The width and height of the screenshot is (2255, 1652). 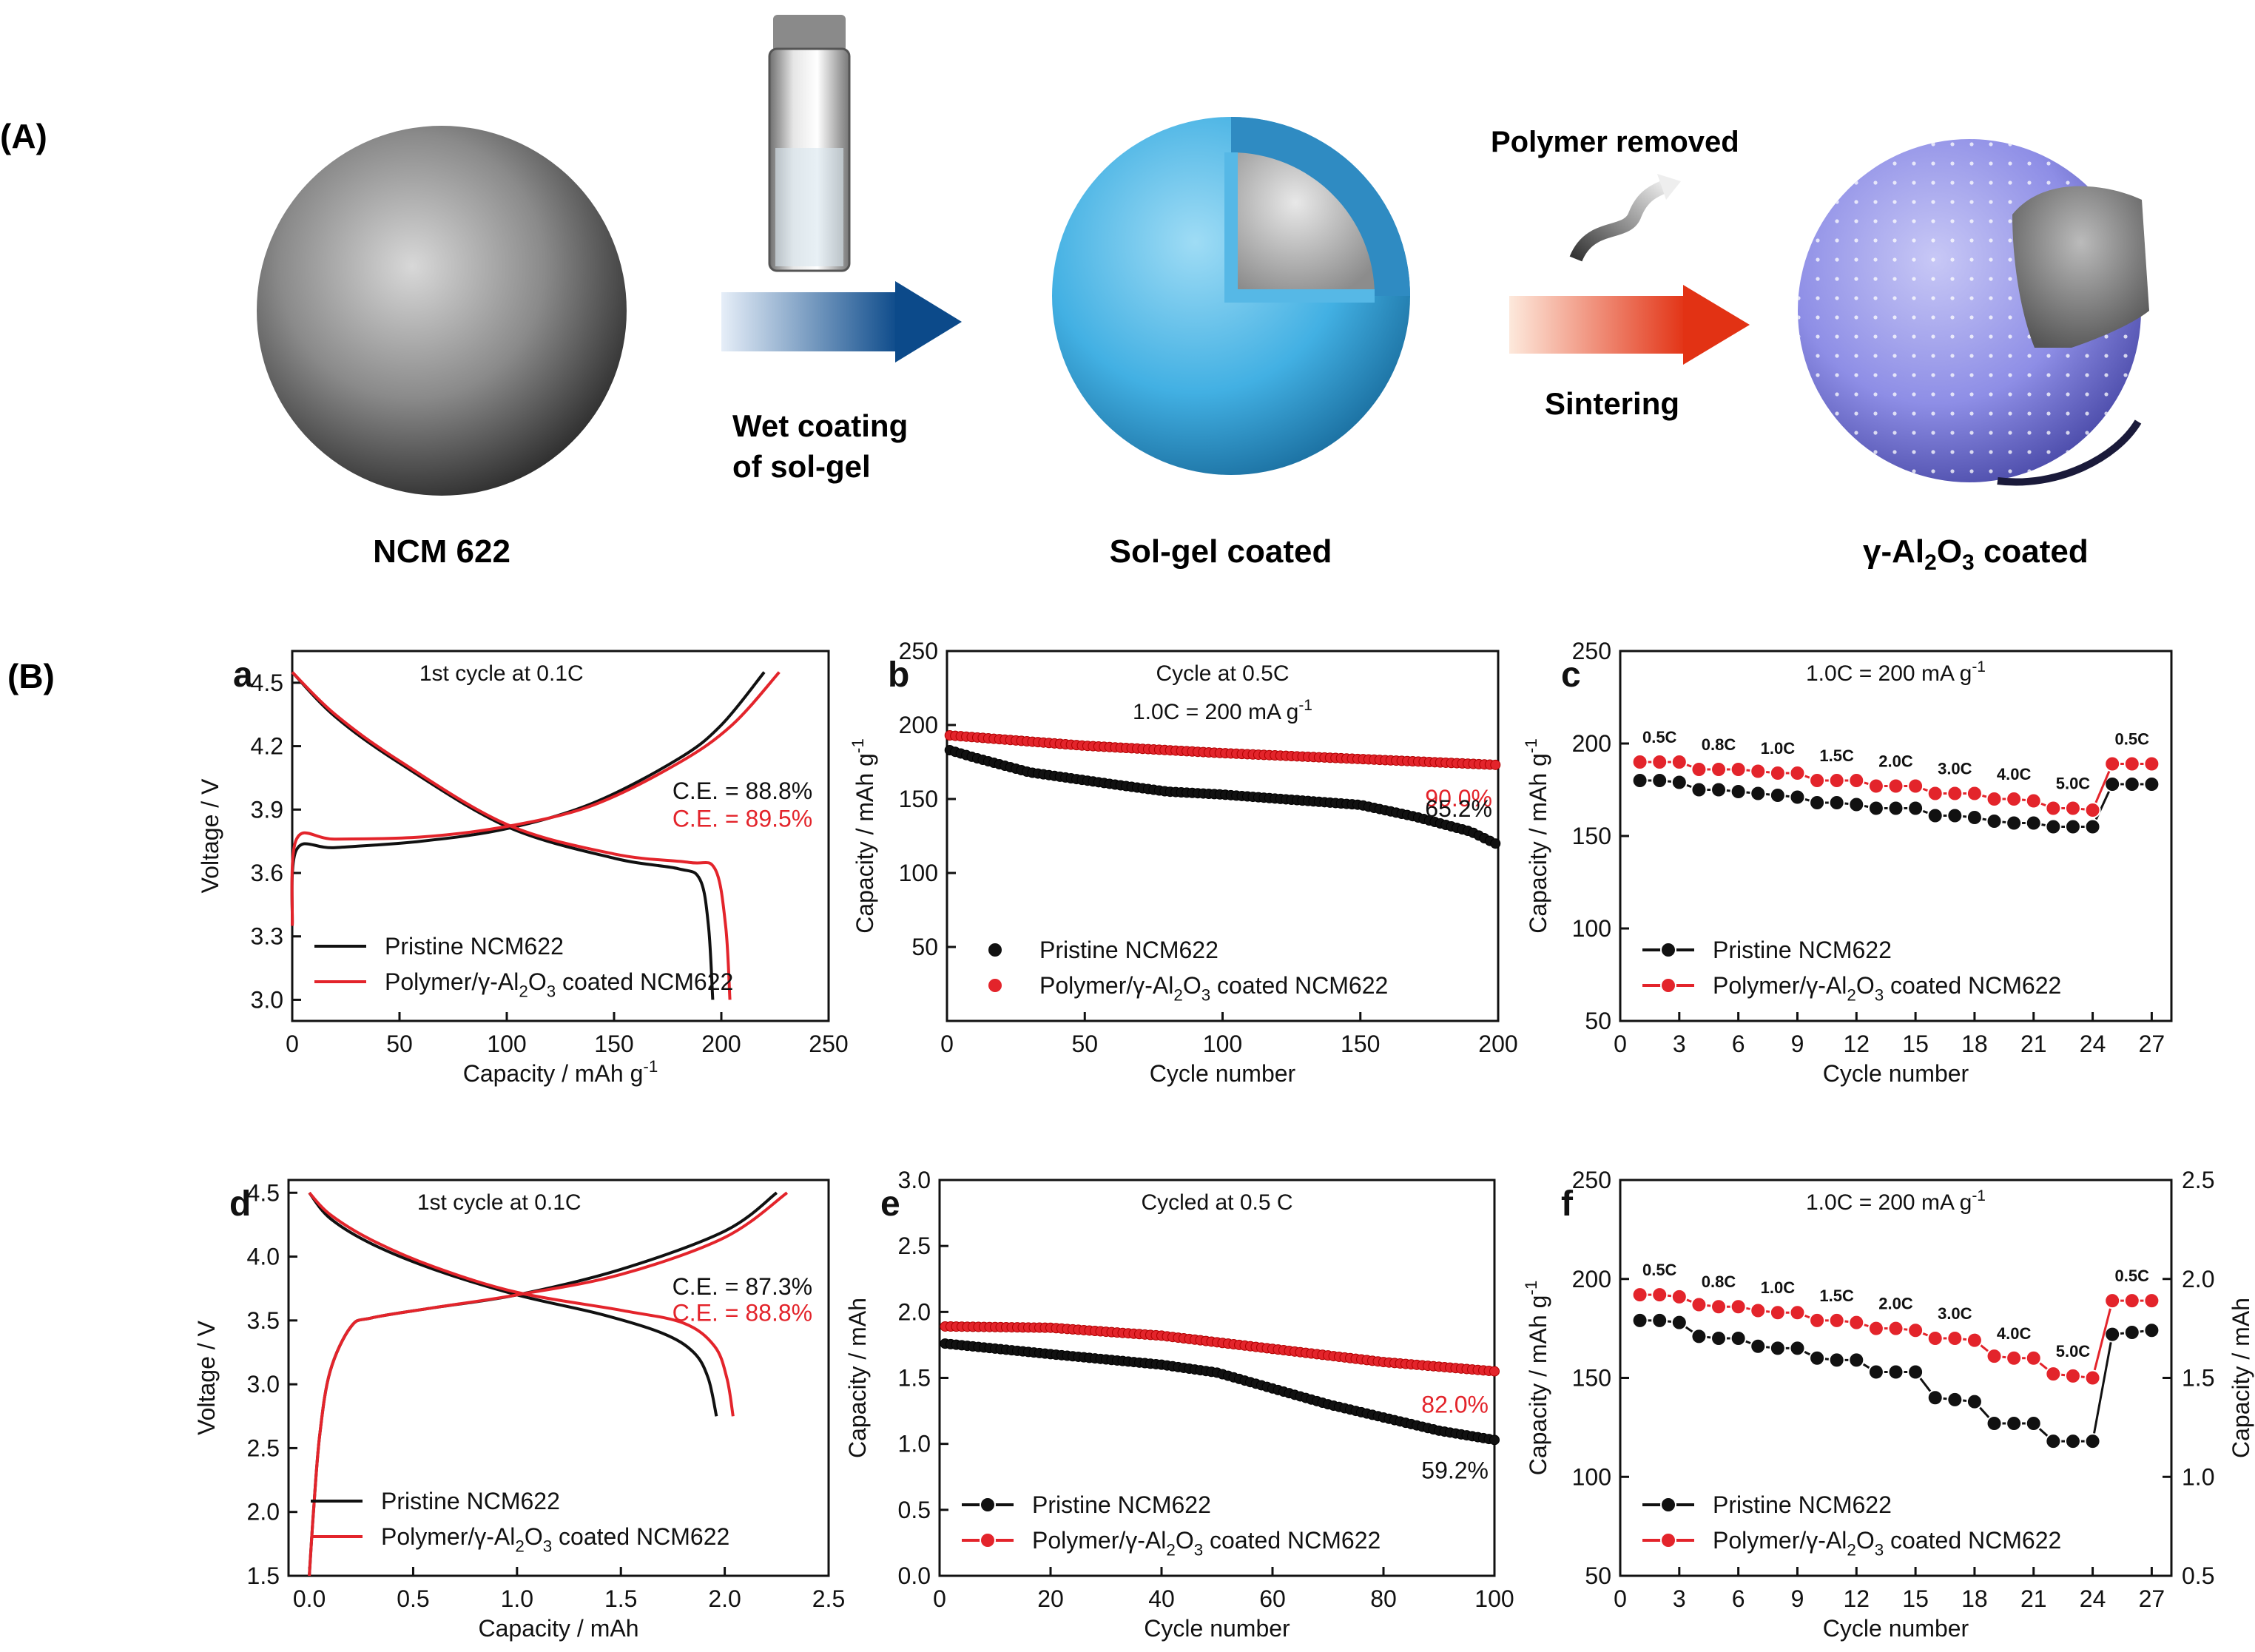 I want to click on series-coated-charge, so click(x=535, y=798).